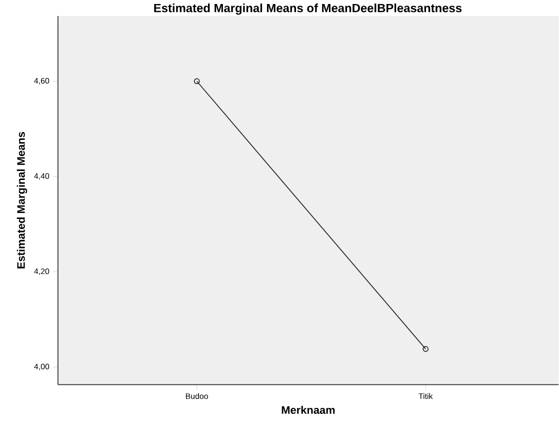 This screenshot has width=559, height=428. Describe the element at coordinates (22, 200) in the screenshot. I see `y-axis-title: Estimated Marginal Means` at that location.